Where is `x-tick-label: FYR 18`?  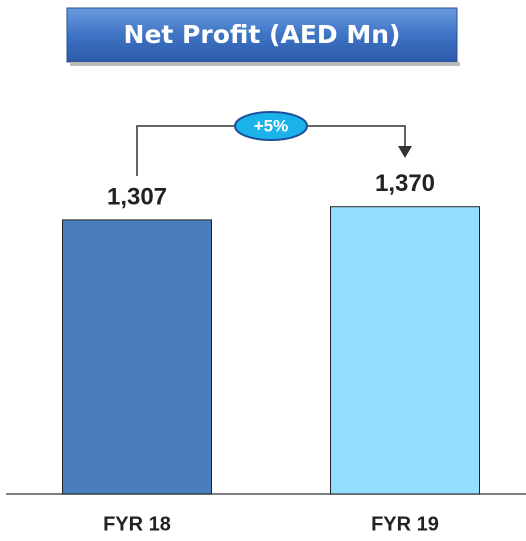
x-tick-label: FYR 18 is located at coordinates (137, 524).